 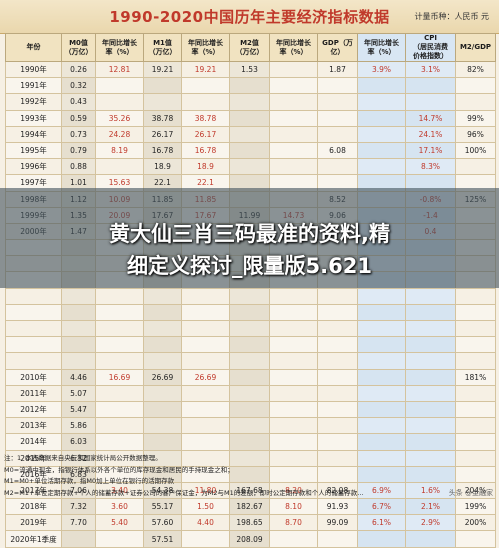 I want to click on table-cell: 2019年, so click(x=33, y=523).